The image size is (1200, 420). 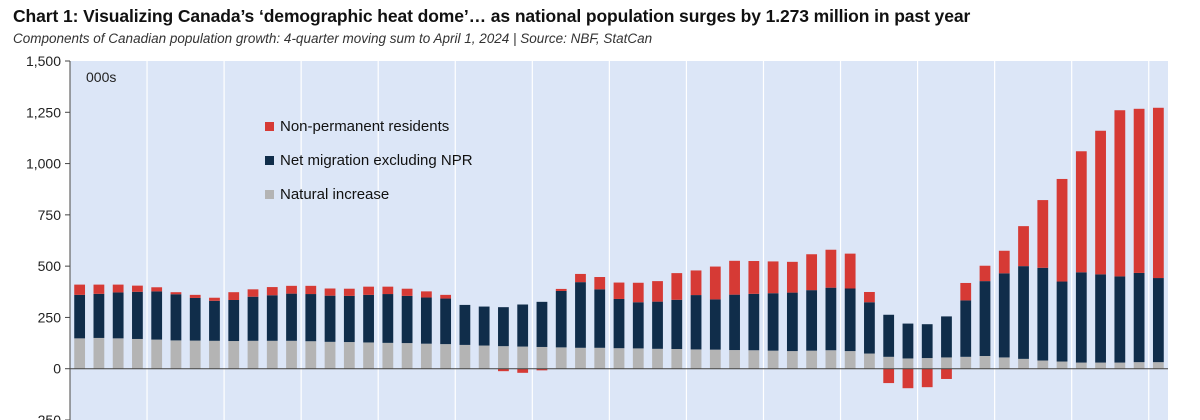 What do you see at coordinates (269, 126) in the screenshot?
I see `legend-non-permanent-residents-swatch` at bounding box center [269, 126].